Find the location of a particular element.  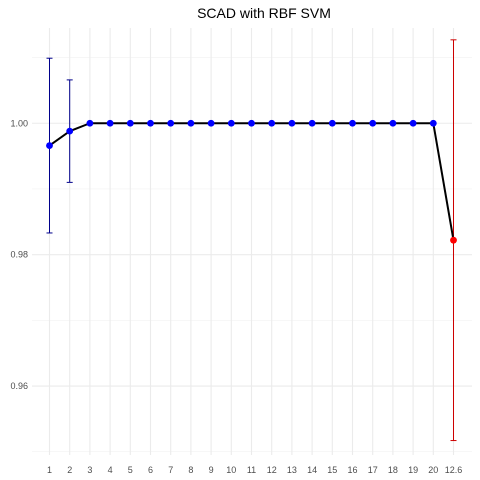

x-tick-label: 14 is located at coordinates (312, 470).